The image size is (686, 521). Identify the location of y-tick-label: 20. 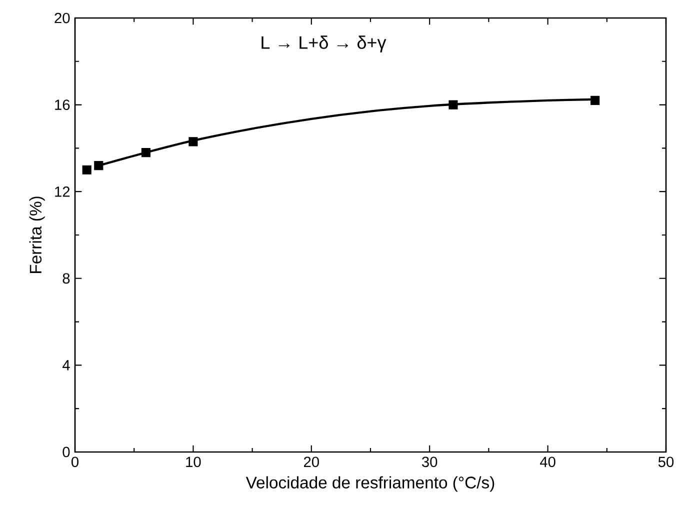
(62, 18).